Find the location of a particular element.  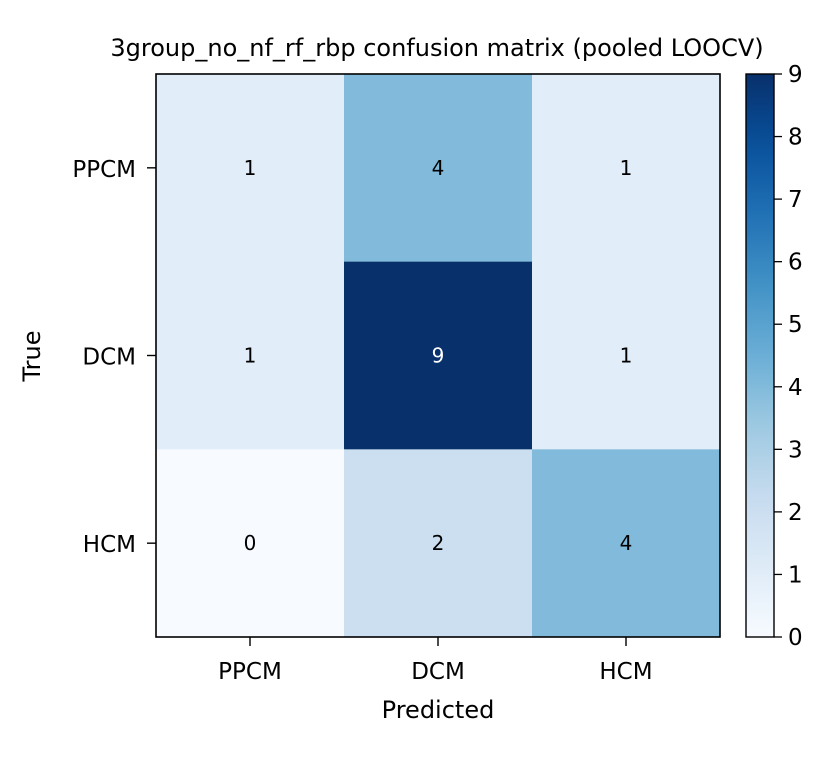

x-axis-ticks: PPCM DCM HCM is located at coordinates (435, 661).